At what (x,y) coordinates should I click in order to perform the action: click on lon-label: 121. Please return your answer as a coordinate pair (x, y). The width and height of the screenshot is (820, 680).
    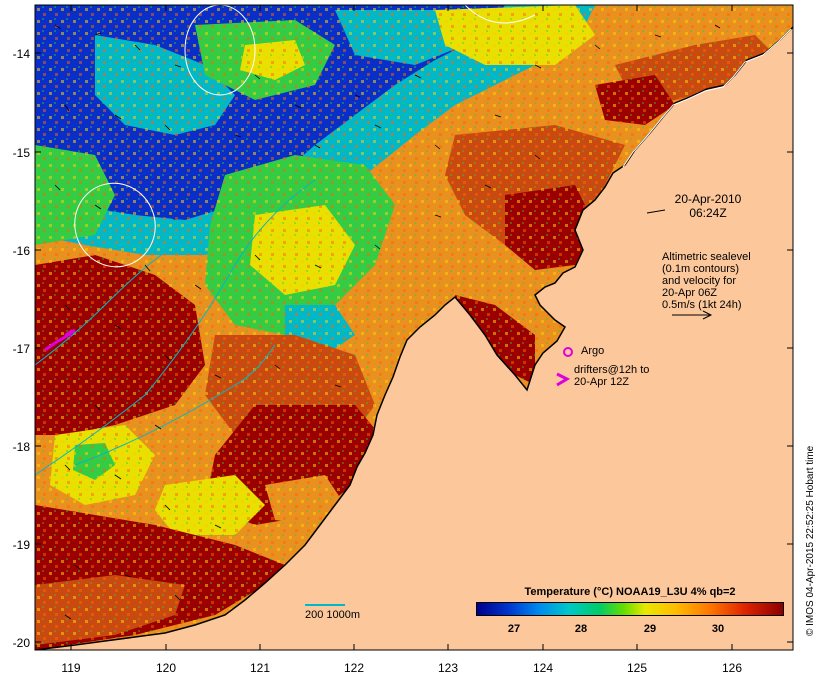
    Looking at the image, I should click on (260, 668).